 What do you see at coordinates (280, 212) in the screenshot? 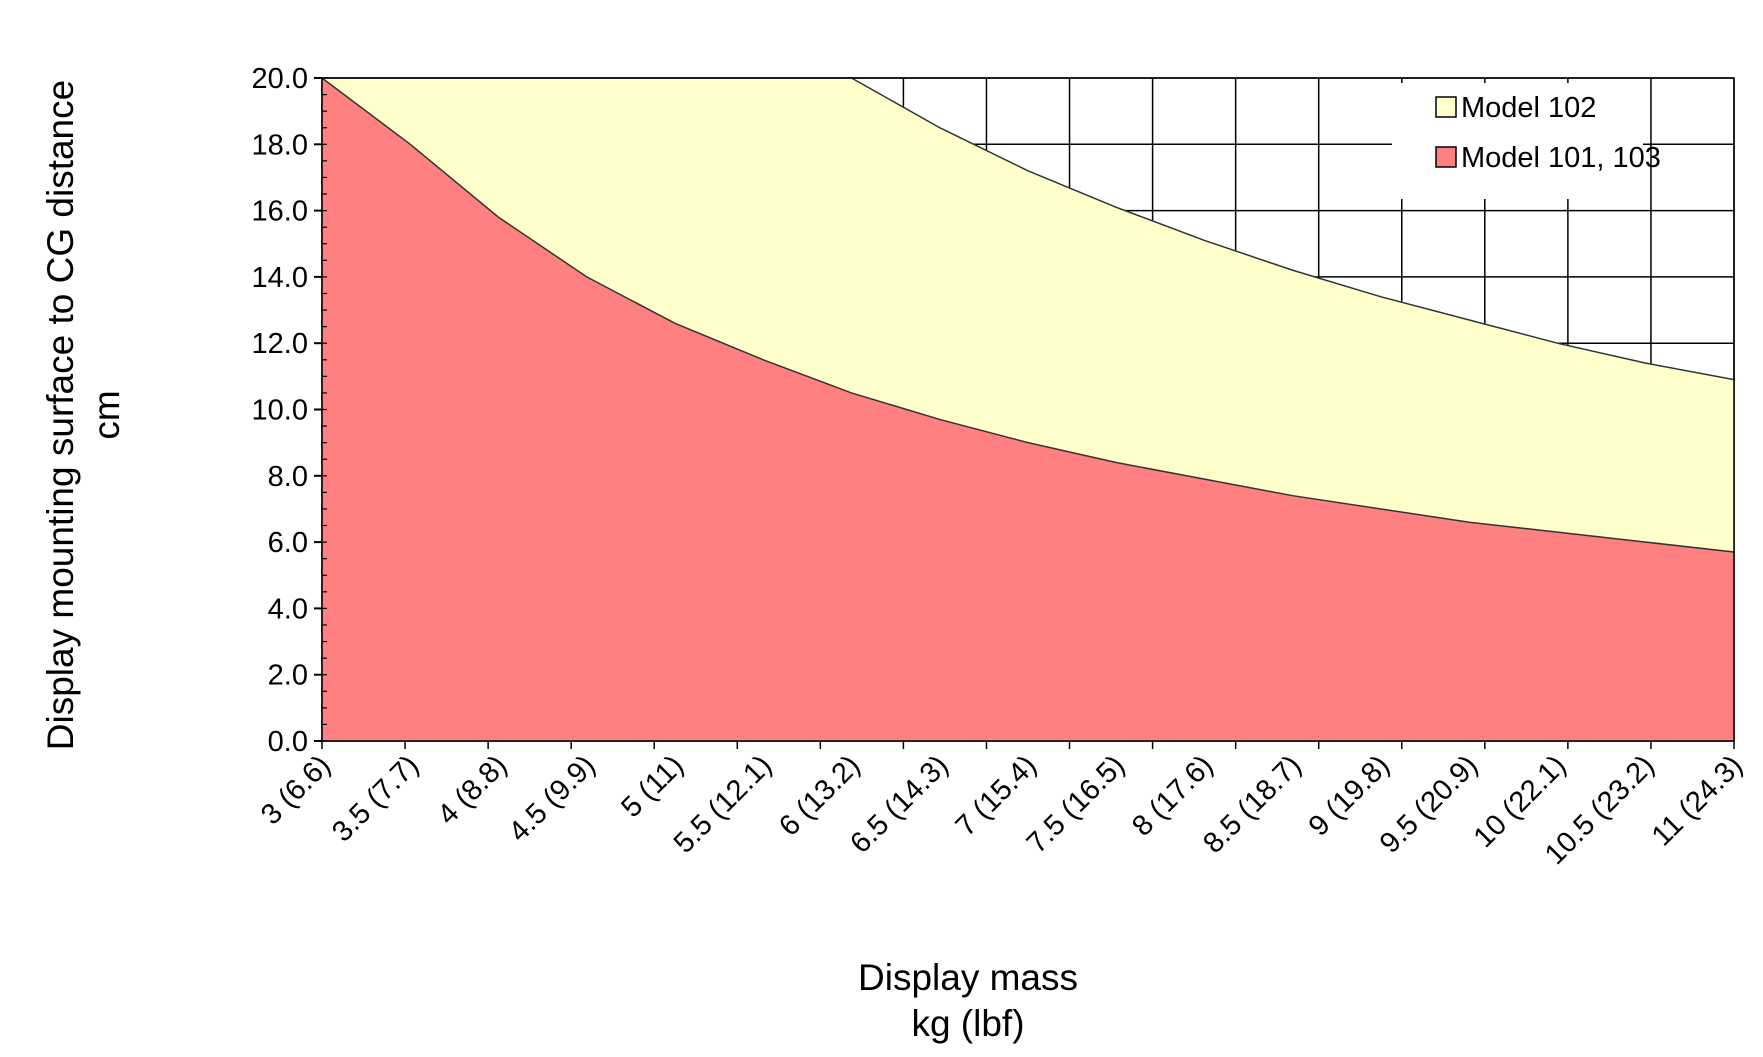
I see `y-tick-label: 16.0` at bounding box center [280, 212].